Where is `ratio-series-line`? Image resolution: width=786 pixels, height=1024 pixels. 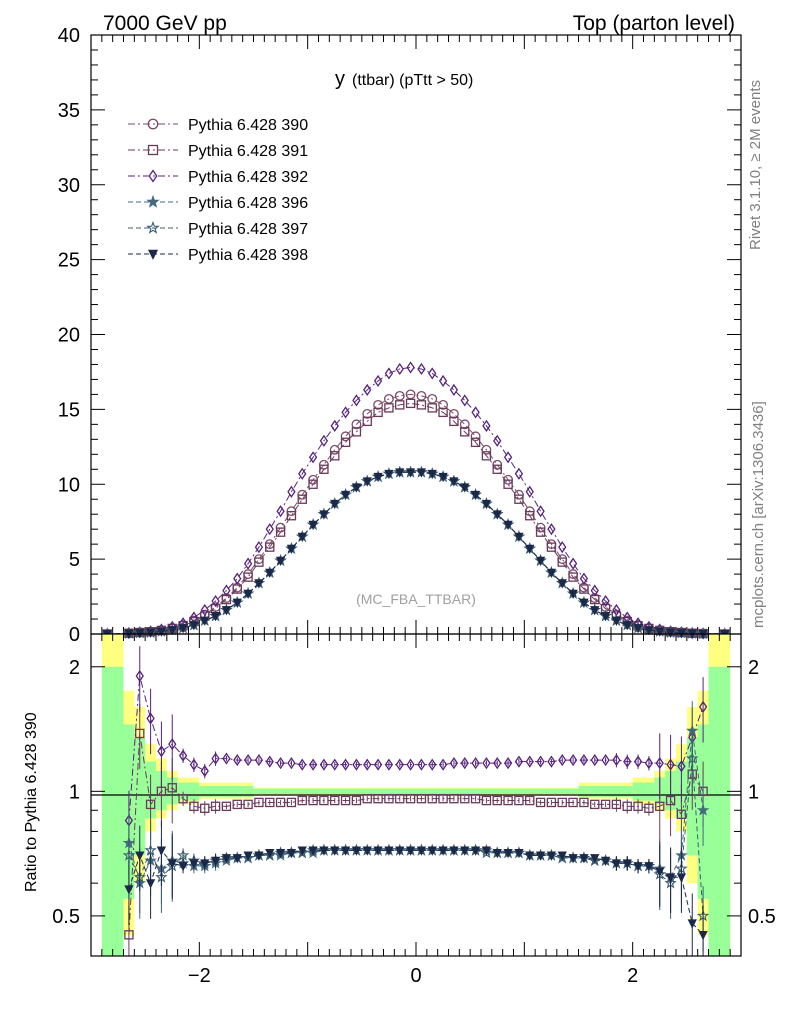
ratio-series-line is located at coordinates (416, 748).